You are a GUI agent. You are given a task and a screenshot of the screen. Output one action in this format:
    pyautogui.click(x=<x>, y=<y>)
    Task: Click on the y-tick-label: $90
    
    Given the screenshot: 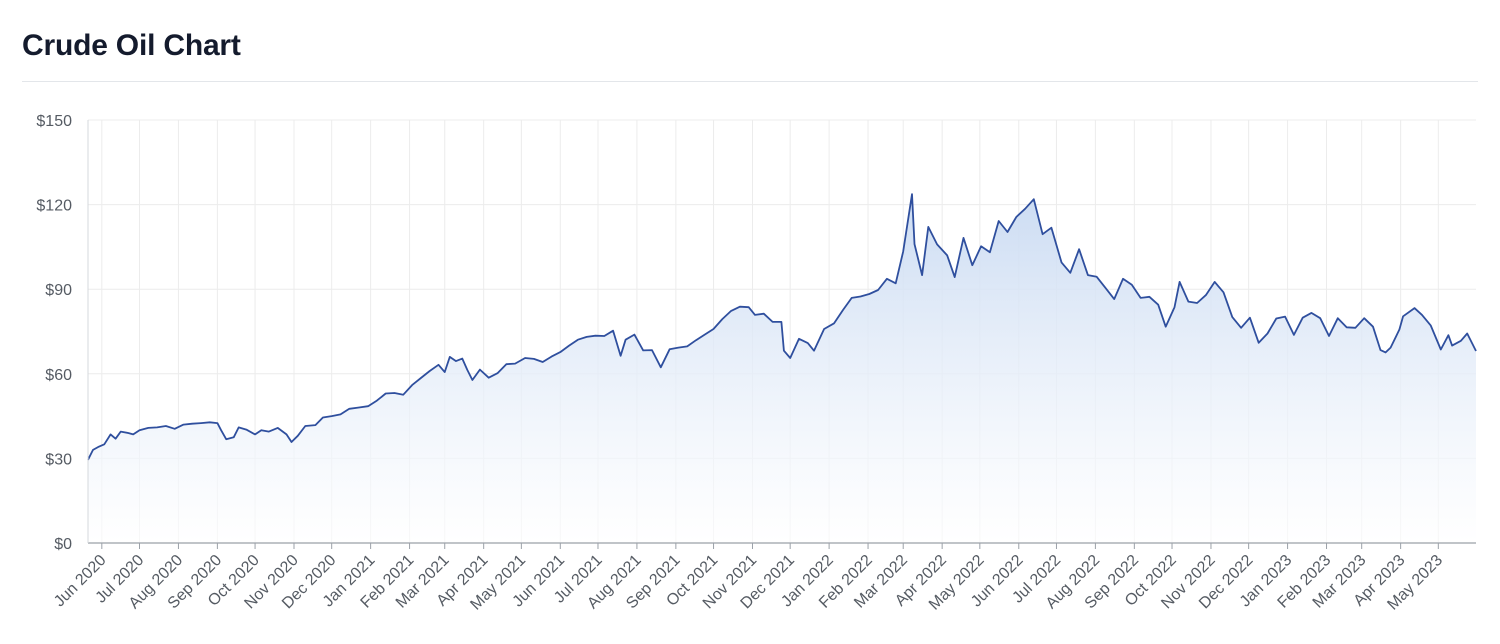 What is the action you would take?
    pyautogui.click(x=58, y=290)
    